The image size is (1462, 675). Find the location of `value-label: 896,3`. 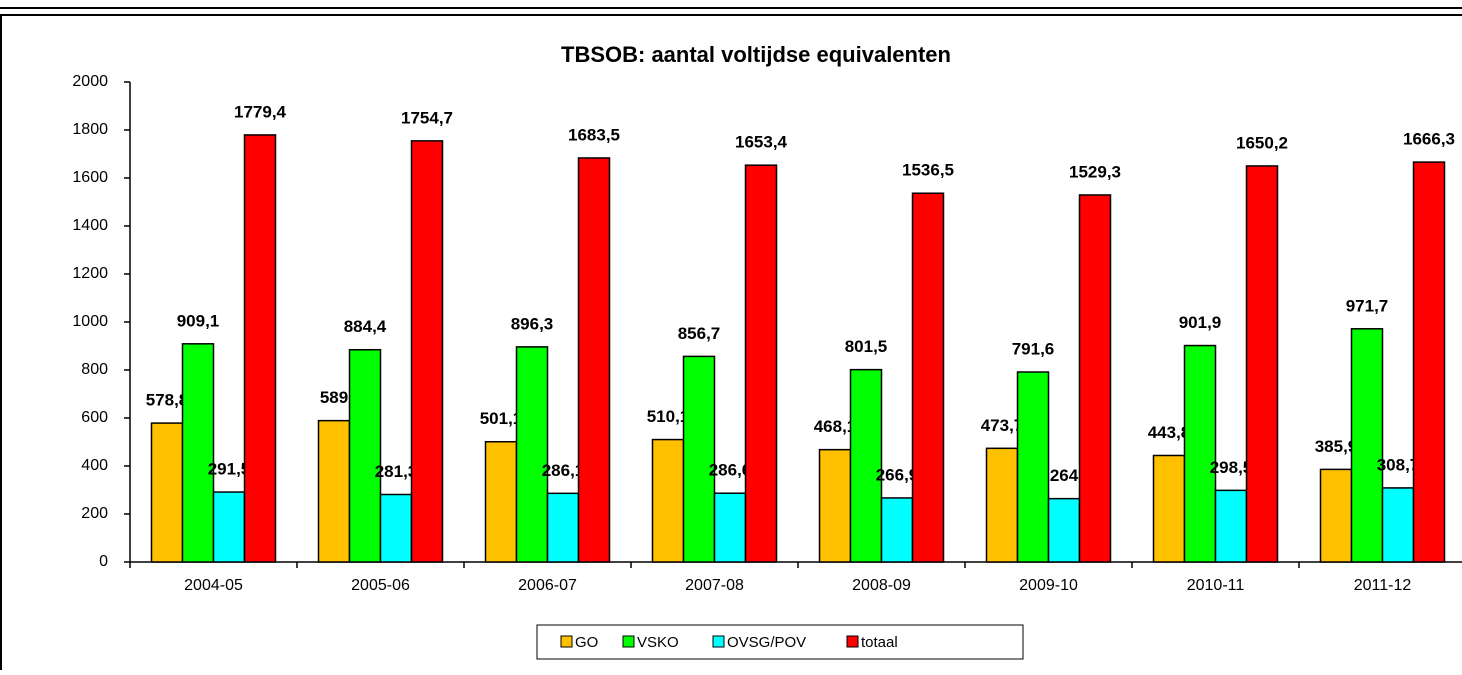

value-label: 896,3 is located at coordinates (532, 323).